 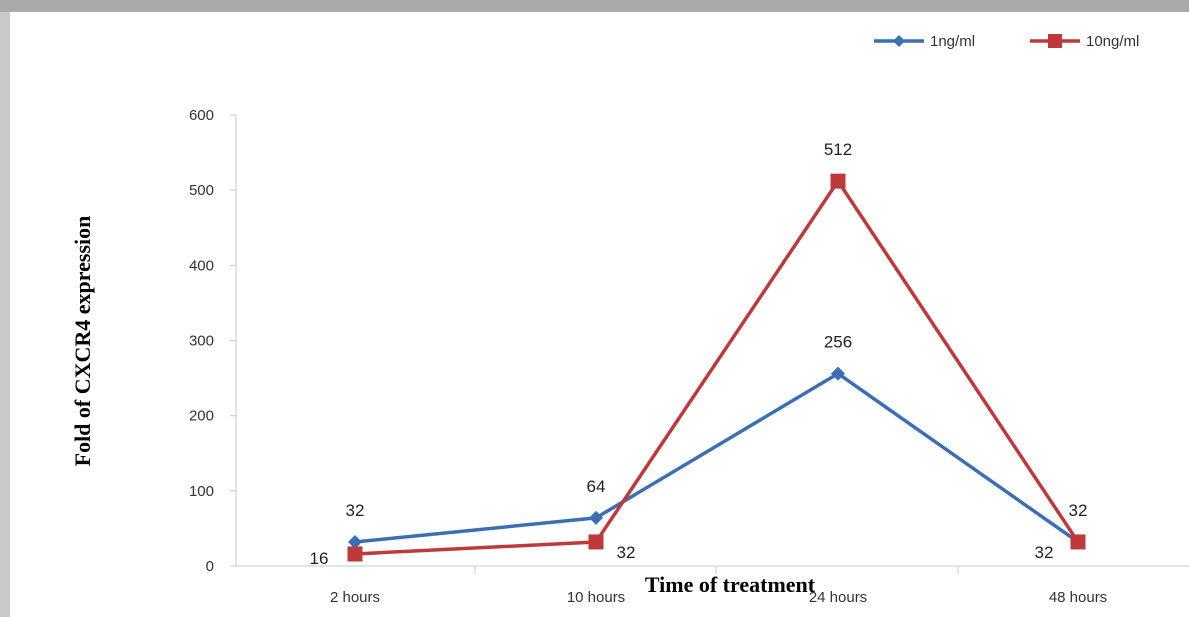 I want to click on data-label: 256, so click(x=838, y=342).